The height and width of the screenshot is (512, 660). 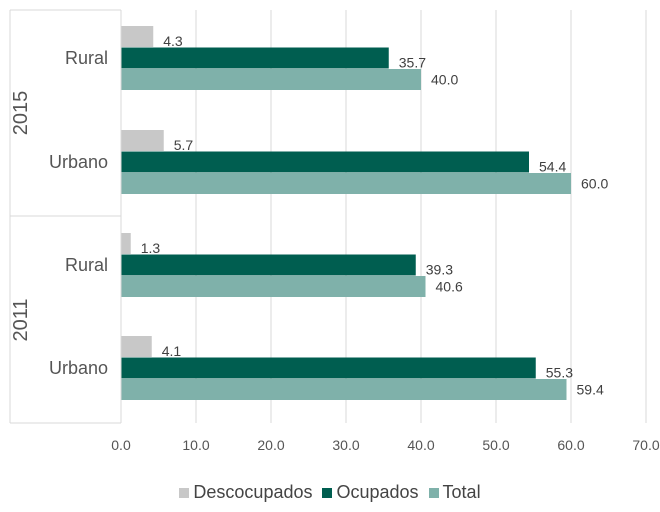 What do you see at coordinates (173, 41) in the screenshot?
I see `data-label-descocupados: 4.3` at bounding box center [173, 41].